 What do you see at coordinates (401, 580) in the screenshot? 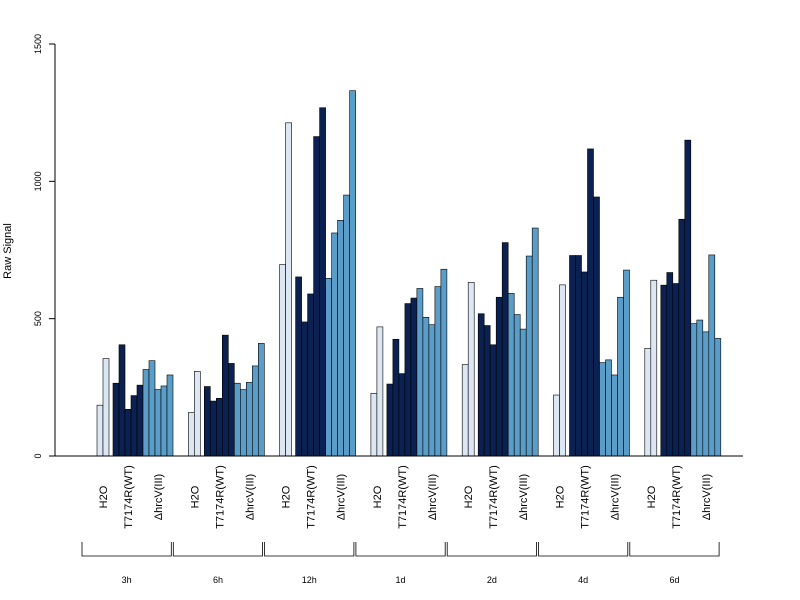
I see `group-label-1d: 1d` at bounding box center [401, 580].